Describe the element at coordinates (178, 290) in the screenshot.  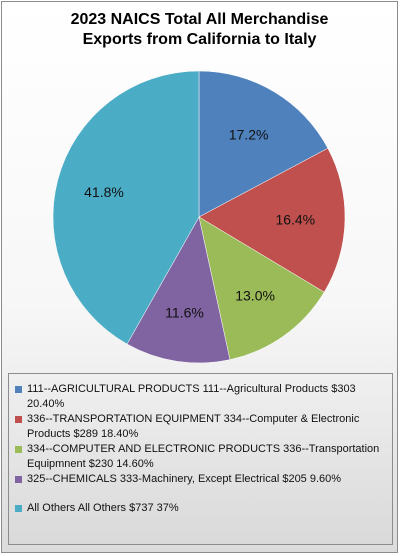
I see `pie-slice-chemicals` at that location.